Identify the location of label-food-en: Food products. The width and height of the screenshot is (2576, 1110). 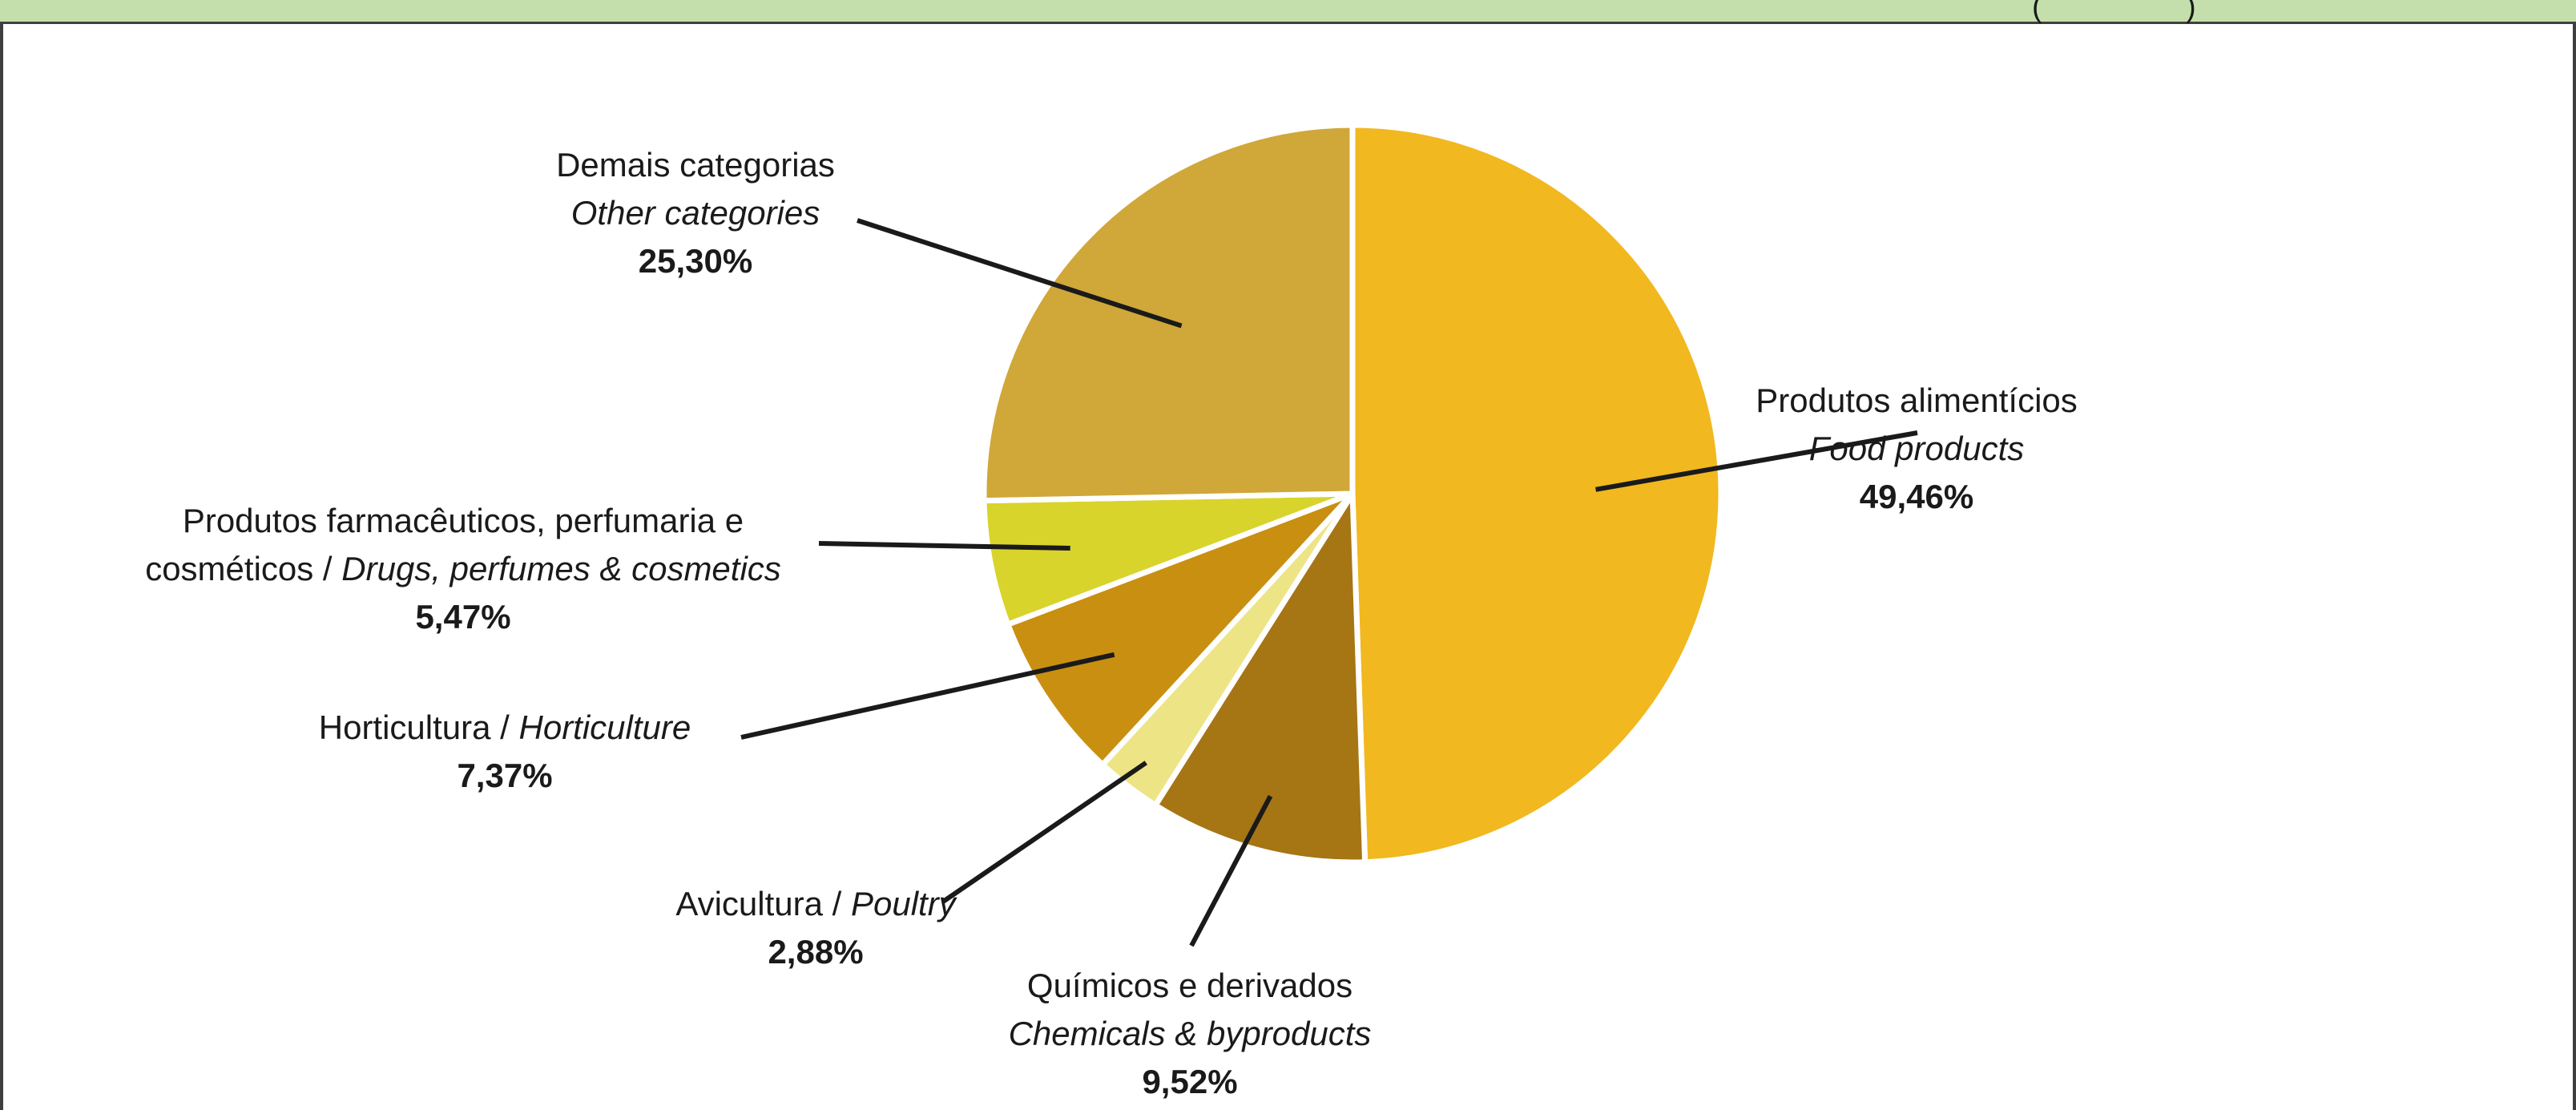
(1916, 448).